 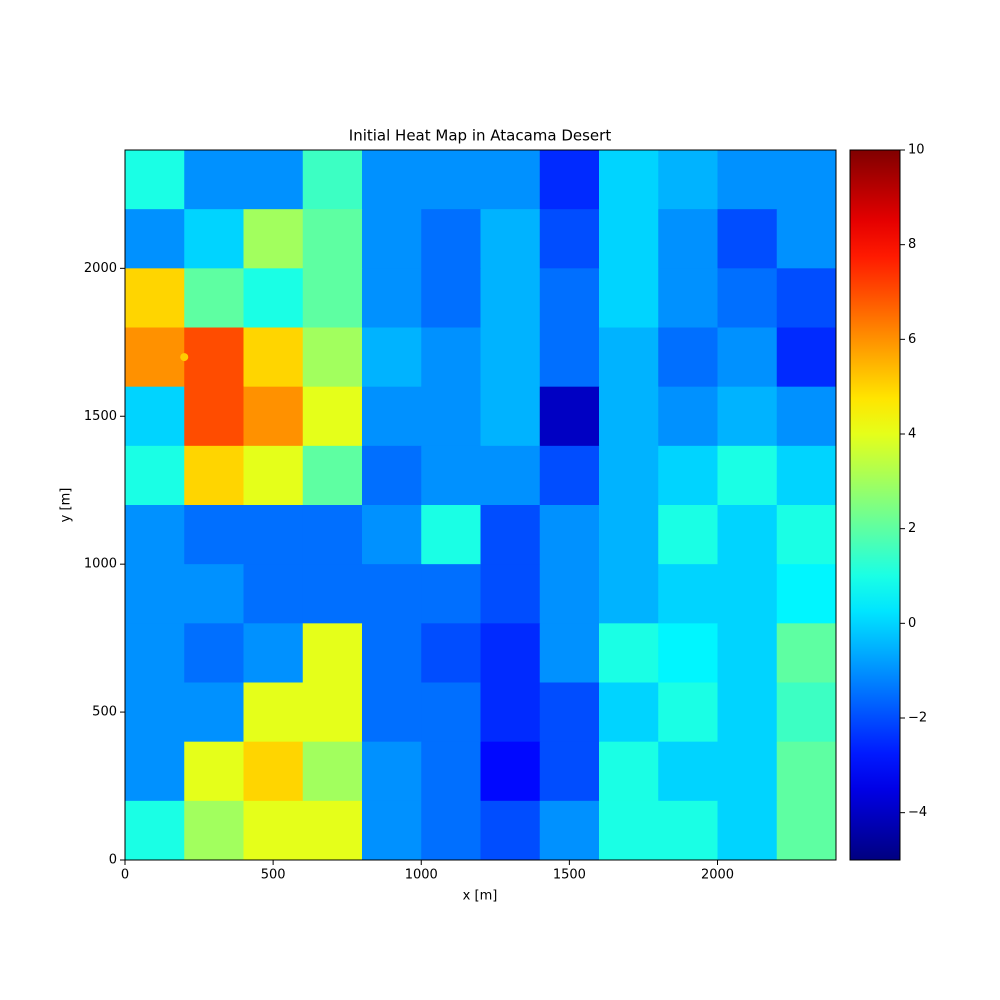 What do you see at coordinates (184, 357) in the screenshot?
I see `marker-point` at bounding box center [184, 357].